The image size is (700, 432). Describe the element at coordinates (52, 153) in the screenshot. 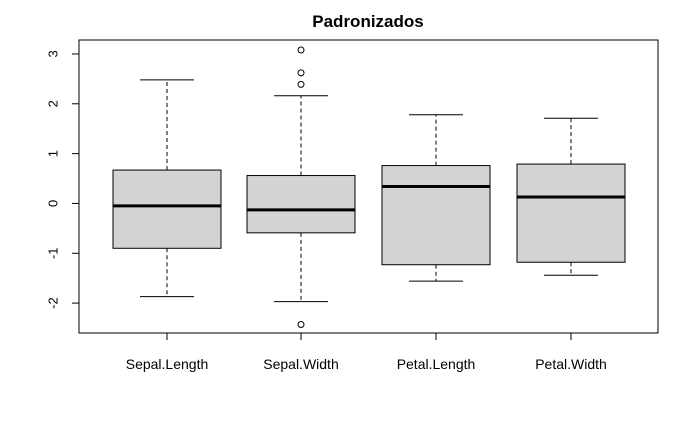

I see `y-tick-label-3: 1` at that location.